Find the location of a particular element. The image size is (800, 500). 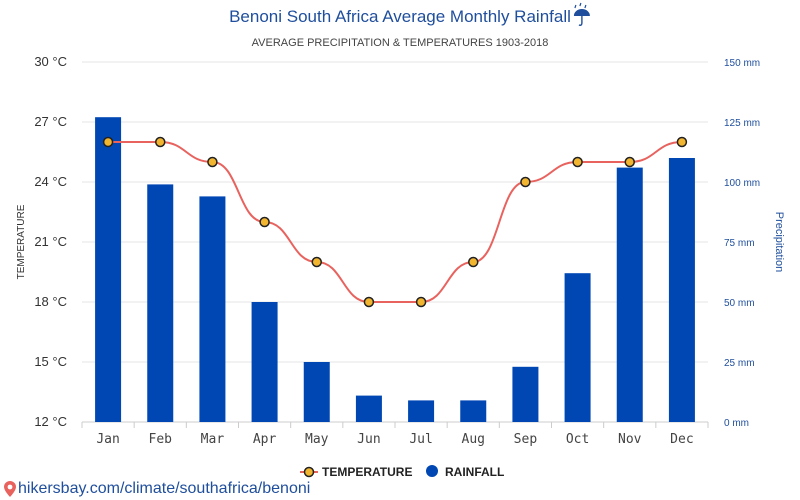

legend-item-temperature: TEMPERATURE is located at coordinates (356, 472).